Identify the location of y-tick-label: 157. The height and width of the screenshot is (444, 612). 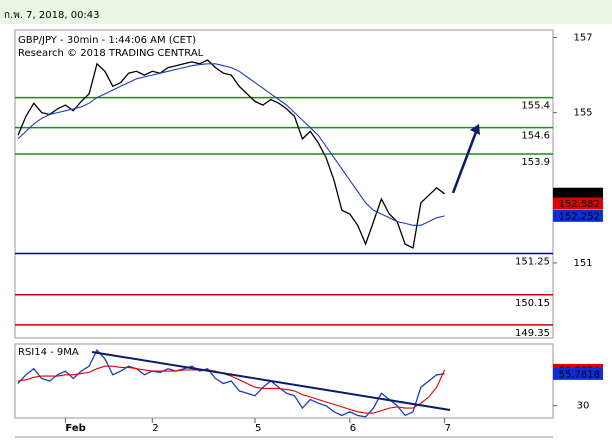
(582, 38).